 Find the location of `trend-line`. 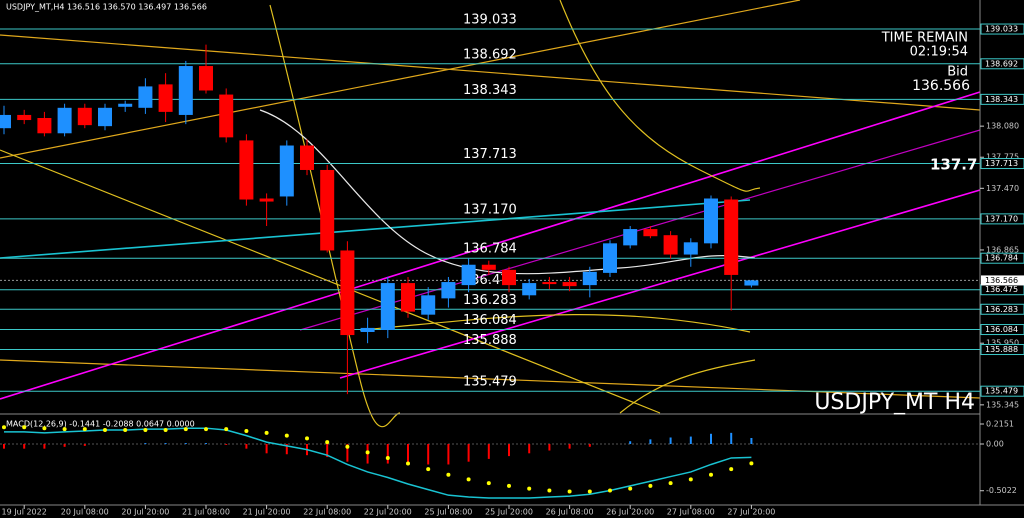

trend-line is located at coordinates (490, 72).